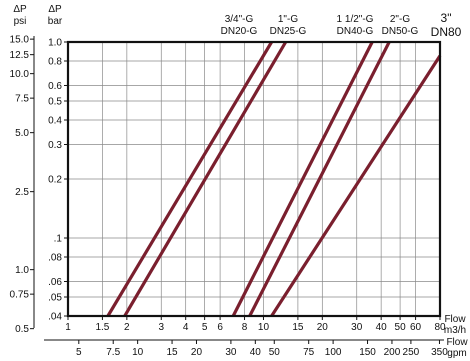 This screenshot has height=361, width=470. I want to click on x-tick-label-m3h: 4, so click(186, 327).